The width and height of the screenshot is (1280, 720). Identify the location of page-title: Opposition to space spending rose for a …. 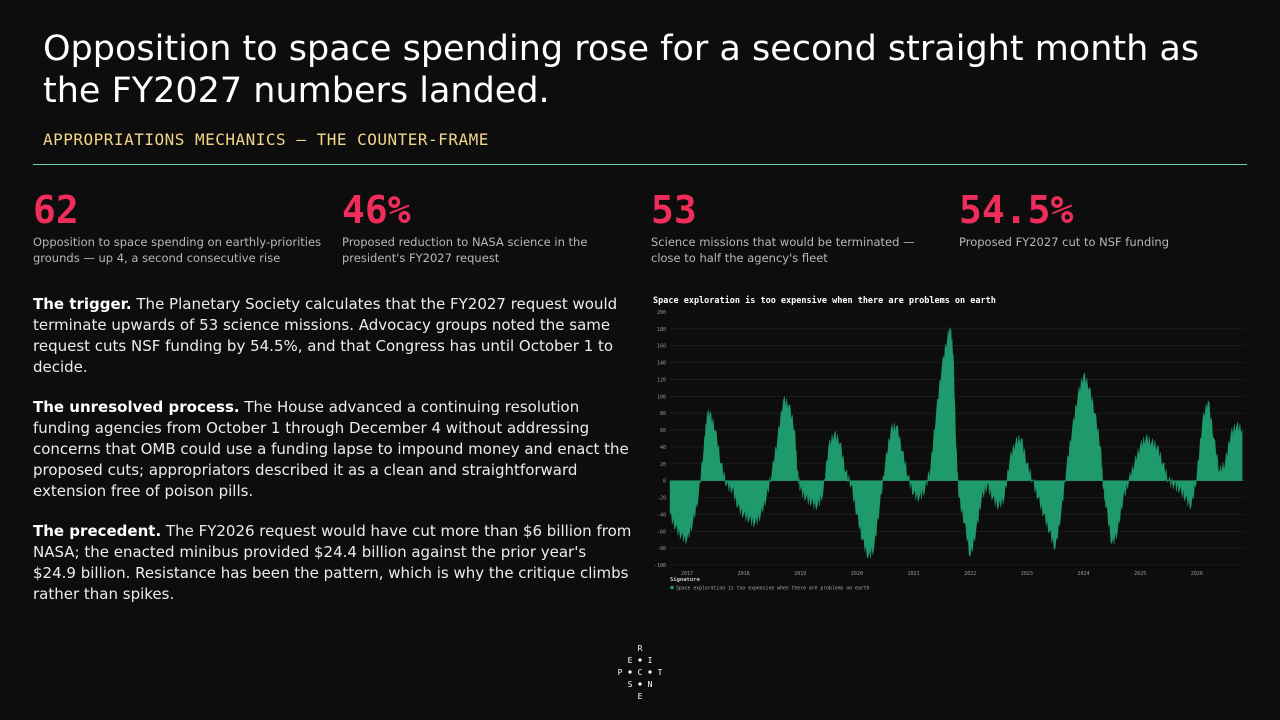
(621, 70).